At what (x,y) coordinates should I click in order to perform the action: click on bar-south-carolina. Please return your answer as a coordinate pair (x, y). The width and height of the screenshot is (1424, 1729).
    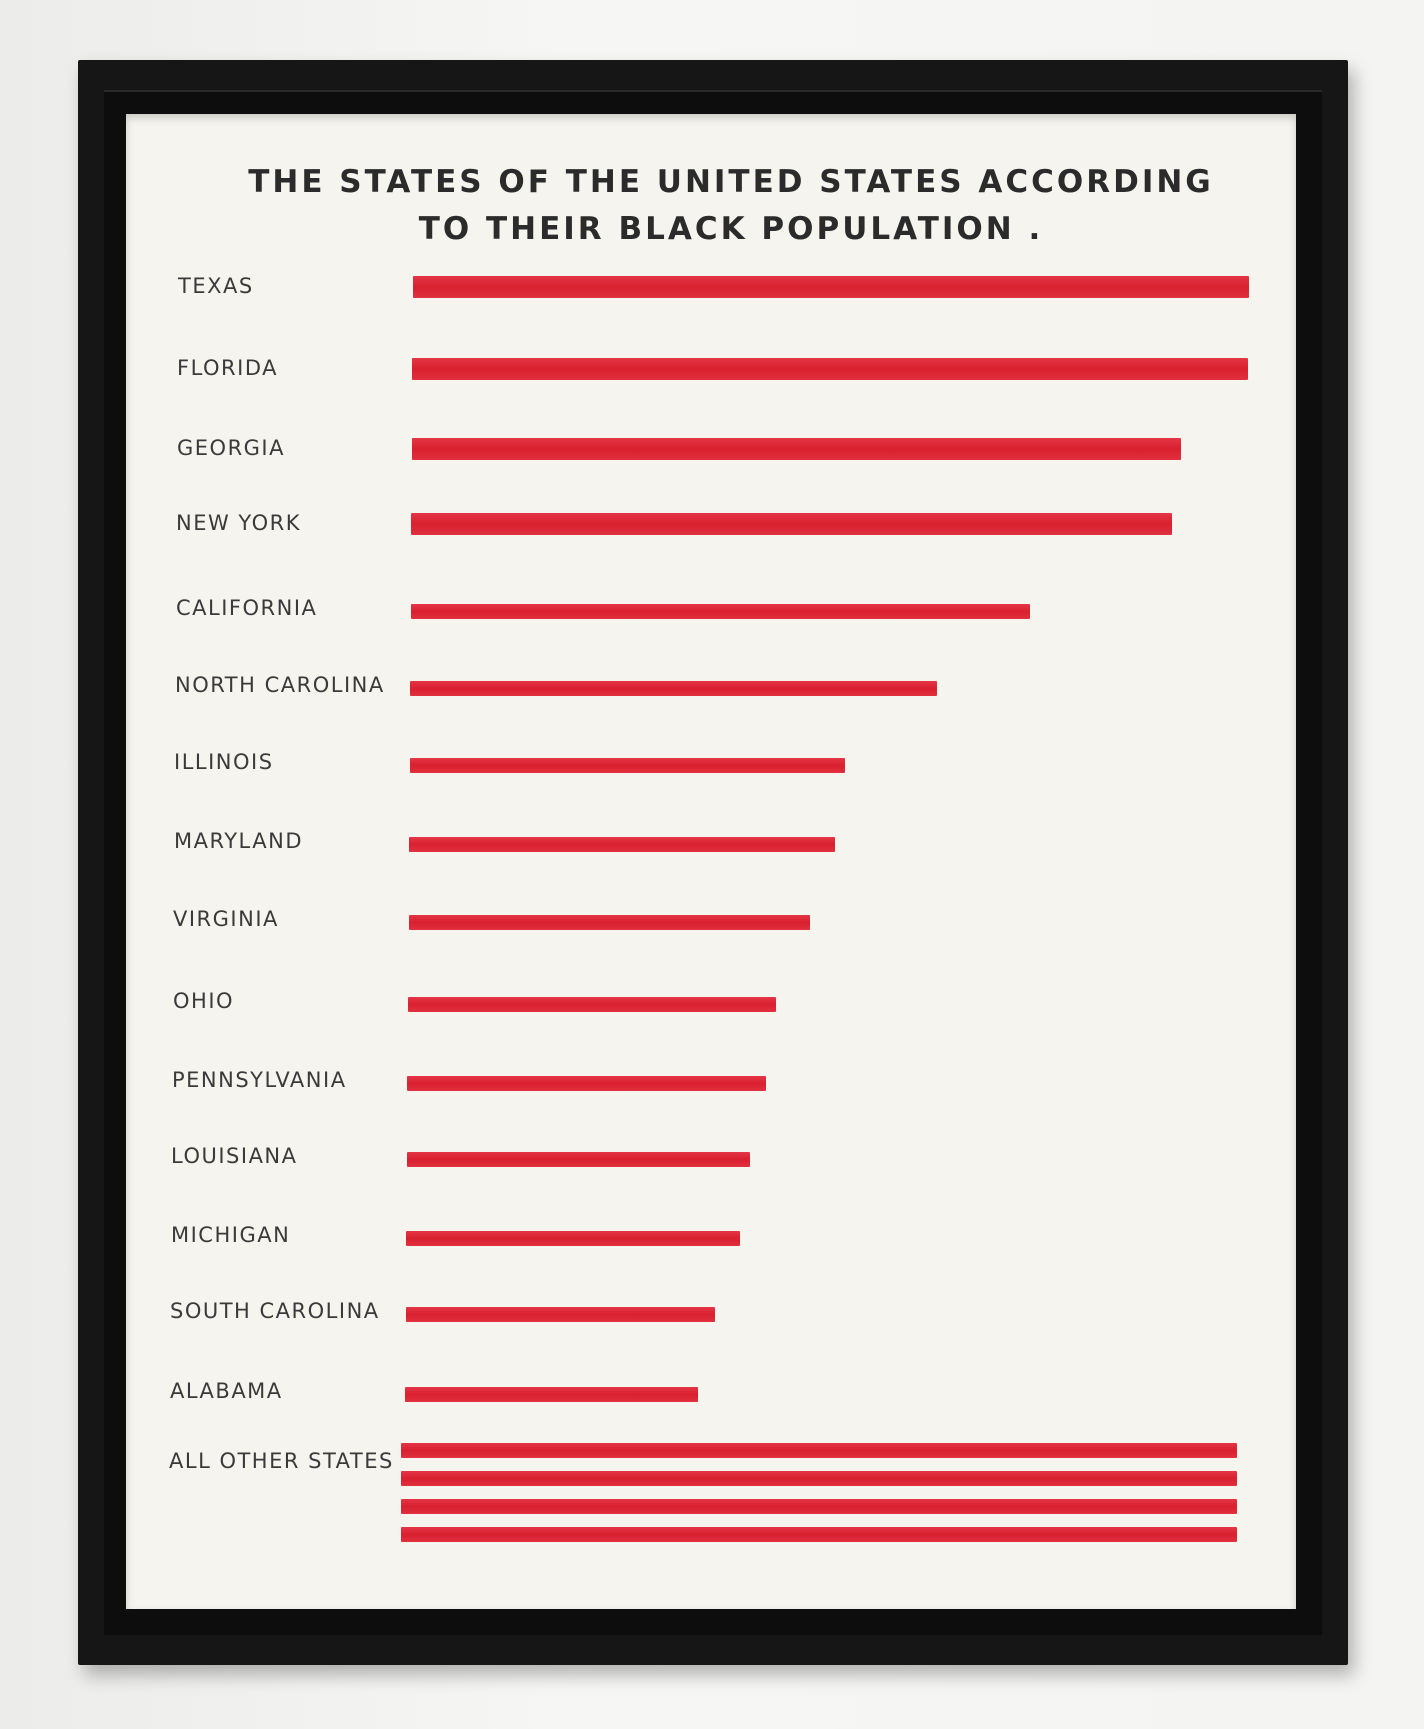
    Looking at the image, I should click on (560, 1314).